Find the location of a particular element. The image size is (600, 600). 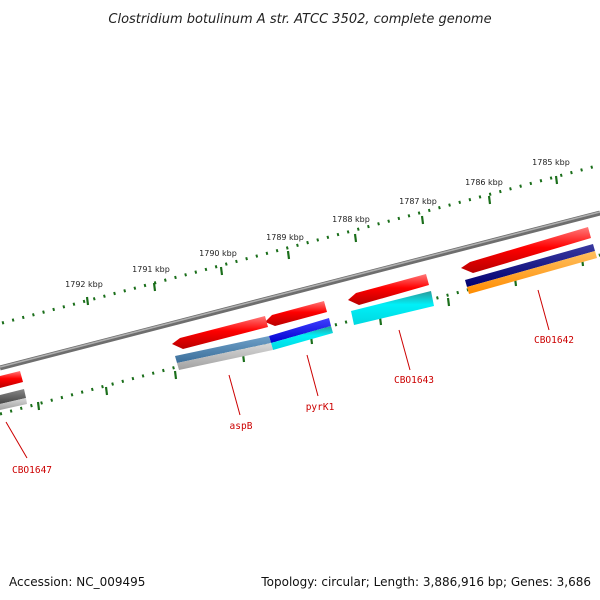

kbp-label: 1789 kbp is located at coordinates (285, 237).